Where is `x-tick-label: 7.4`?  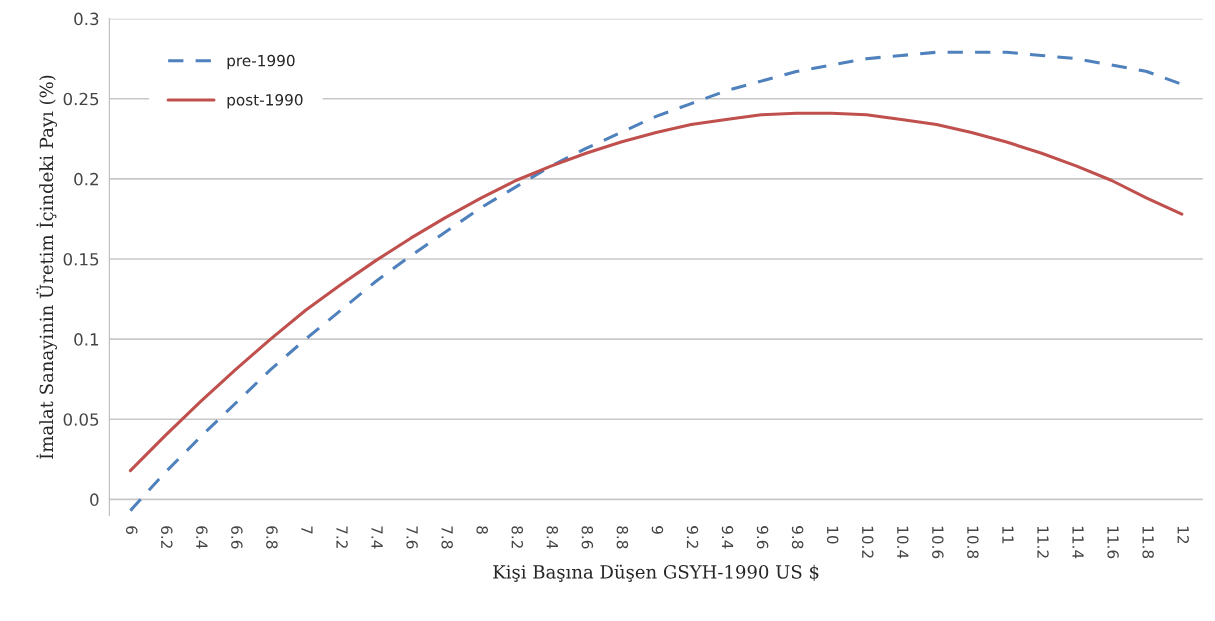 x-tick-label: 7.4 is located at coordinates (377, 537).